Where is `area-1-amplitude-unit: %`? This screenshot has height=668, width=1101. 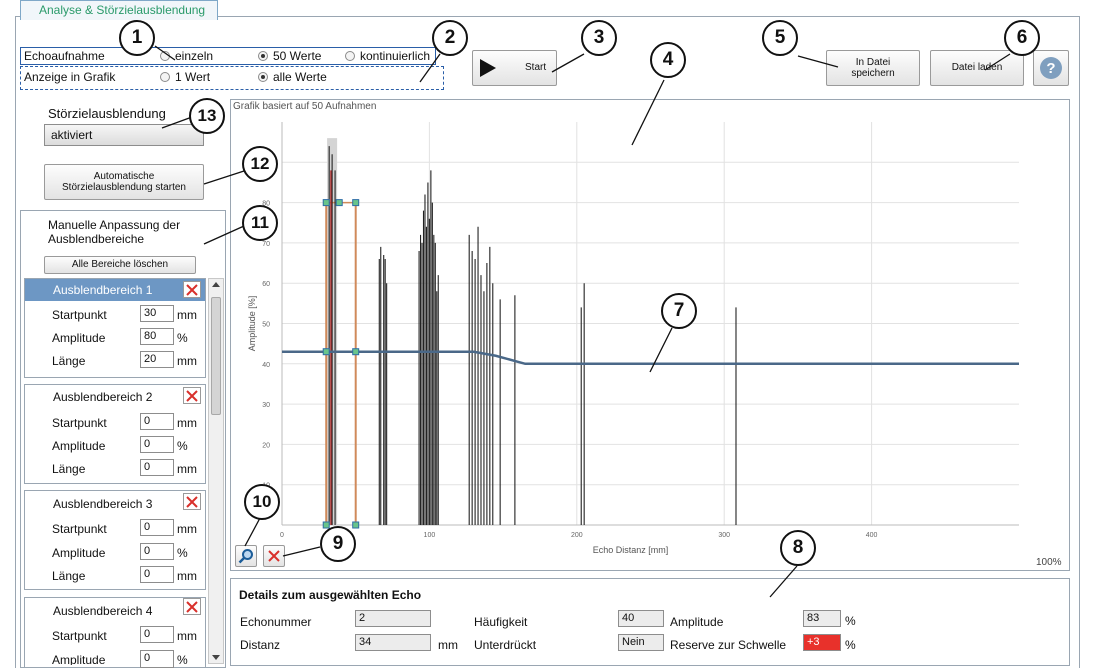 area-1-amplitude-unit: % is located at coordinates (182, 338).